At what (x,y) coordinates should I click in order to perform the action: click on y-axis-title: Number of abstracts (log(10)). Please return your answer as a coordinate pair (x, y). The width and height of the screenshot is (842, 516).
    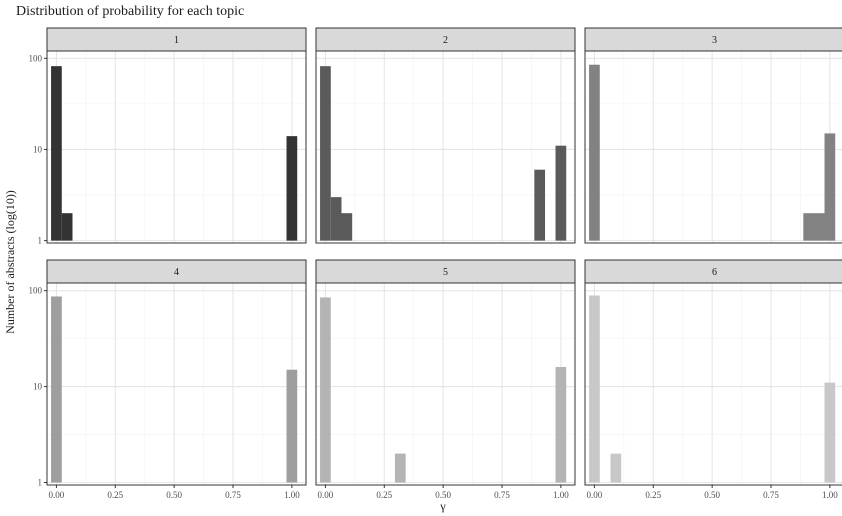
    Looking at the image, I should click on (10, 262).